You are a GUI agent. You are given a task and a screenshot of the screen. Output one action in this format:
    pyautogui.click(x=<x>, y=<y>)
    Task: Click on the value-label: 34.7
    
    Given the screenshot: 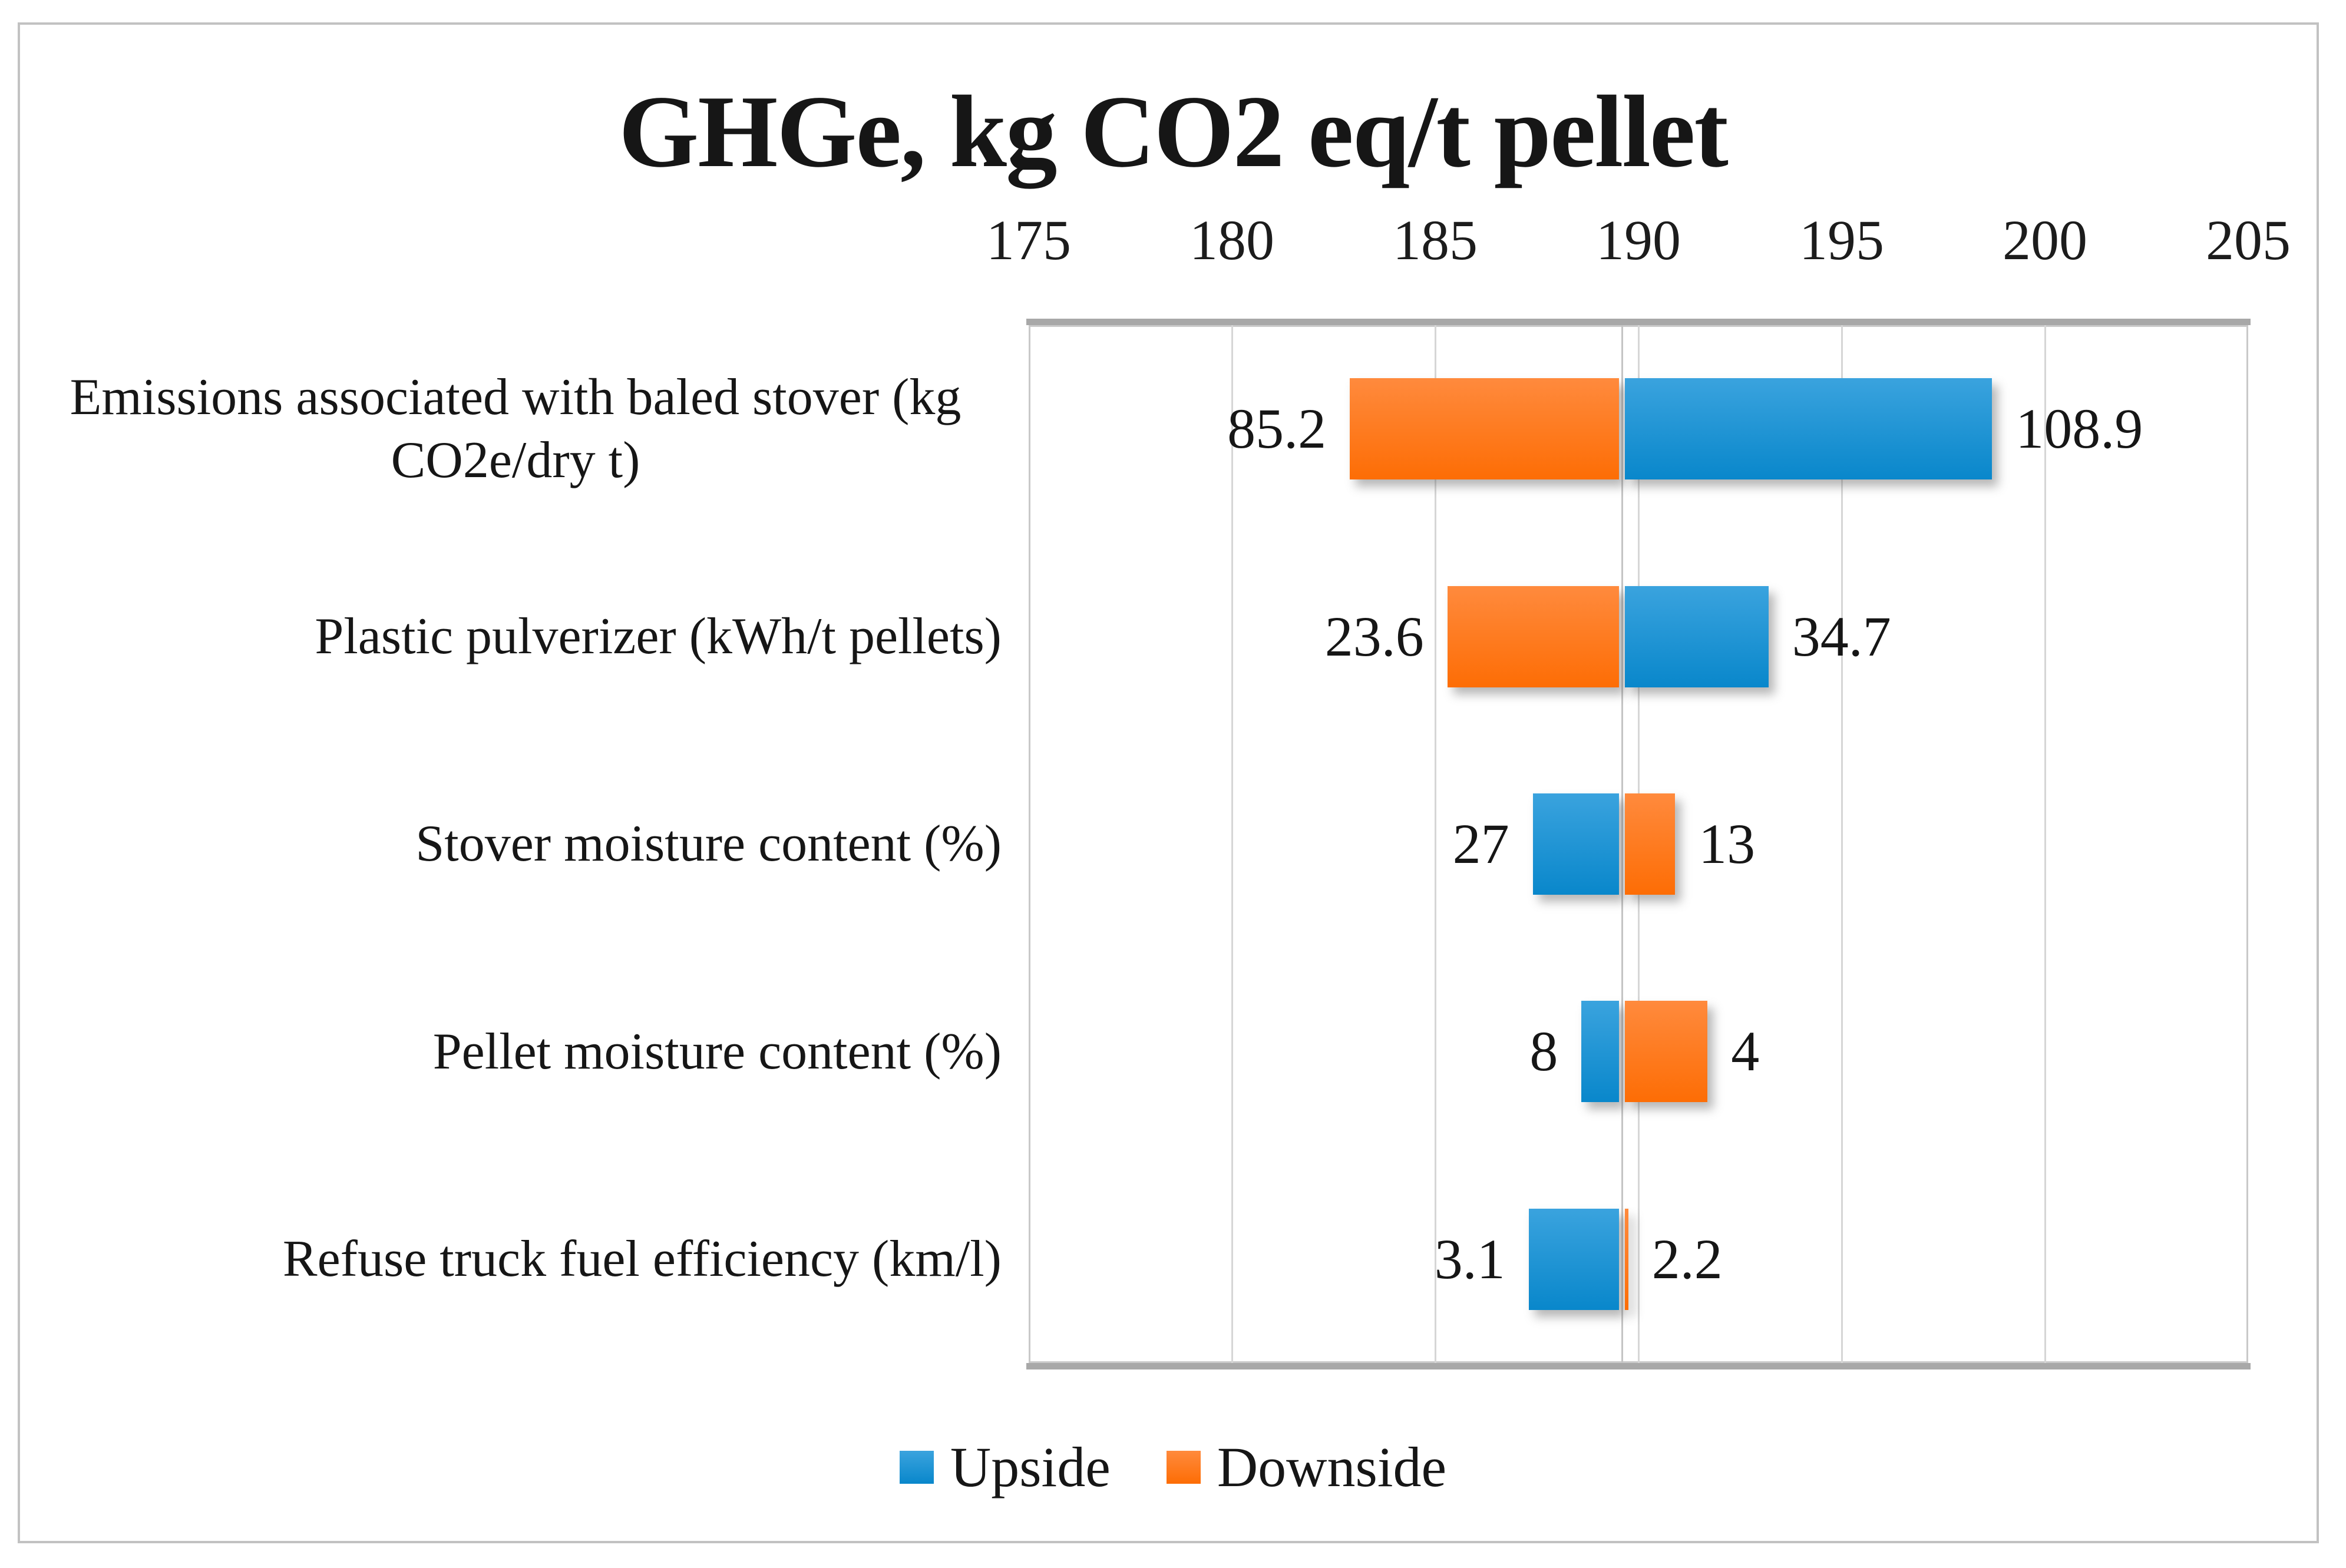 What is the action you would take?
    pyautogui.click(x=1841, y=636)
    